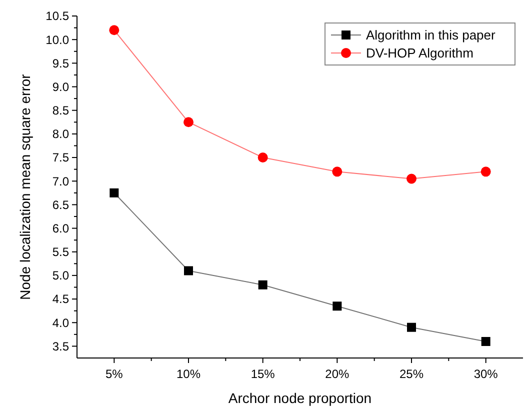 This screenshot has width=529, height=409. I want to click on y-tick-label: 5.5, so click(61, 252).